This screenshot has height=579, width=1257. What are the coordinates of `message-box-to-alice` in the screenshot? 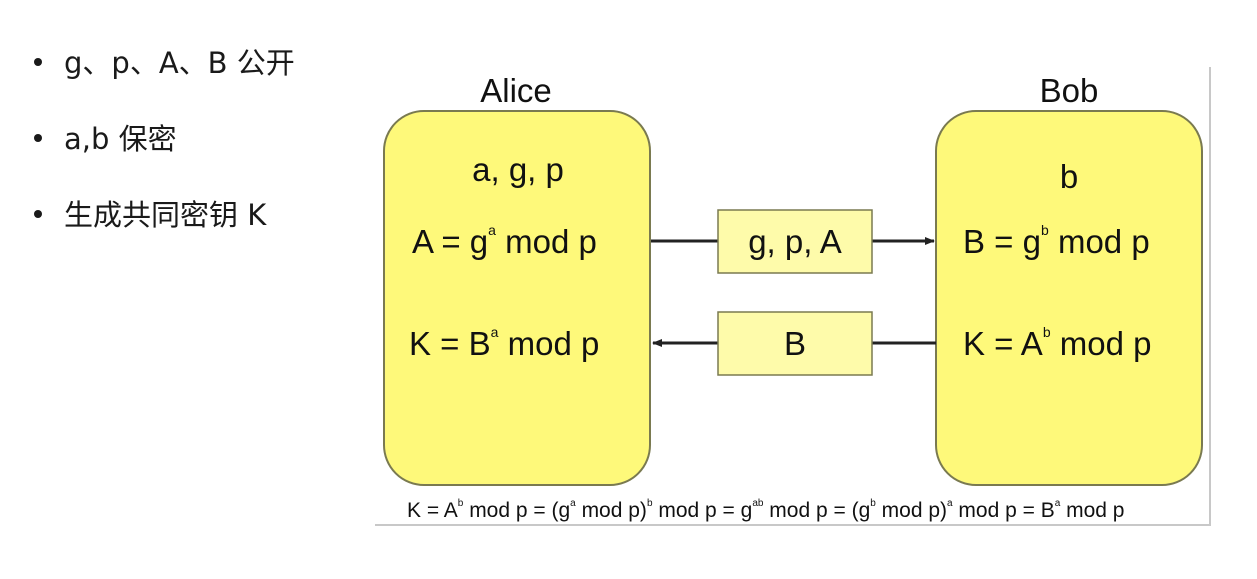 It's located at (795, 343).